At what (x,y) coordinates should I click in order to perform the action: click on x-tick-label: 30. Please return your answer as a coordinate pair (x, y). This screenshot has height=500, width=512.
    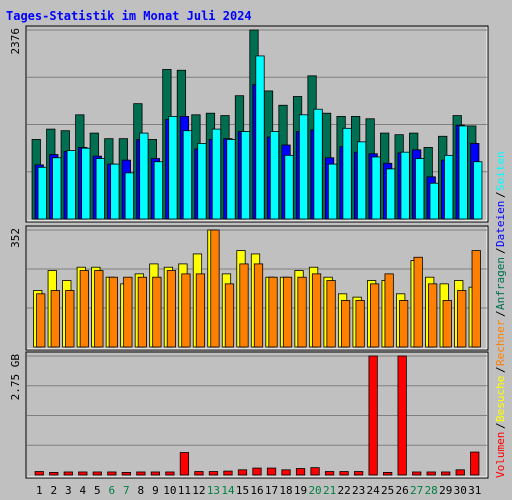
    Looking at the image, I should click on (460, 490).